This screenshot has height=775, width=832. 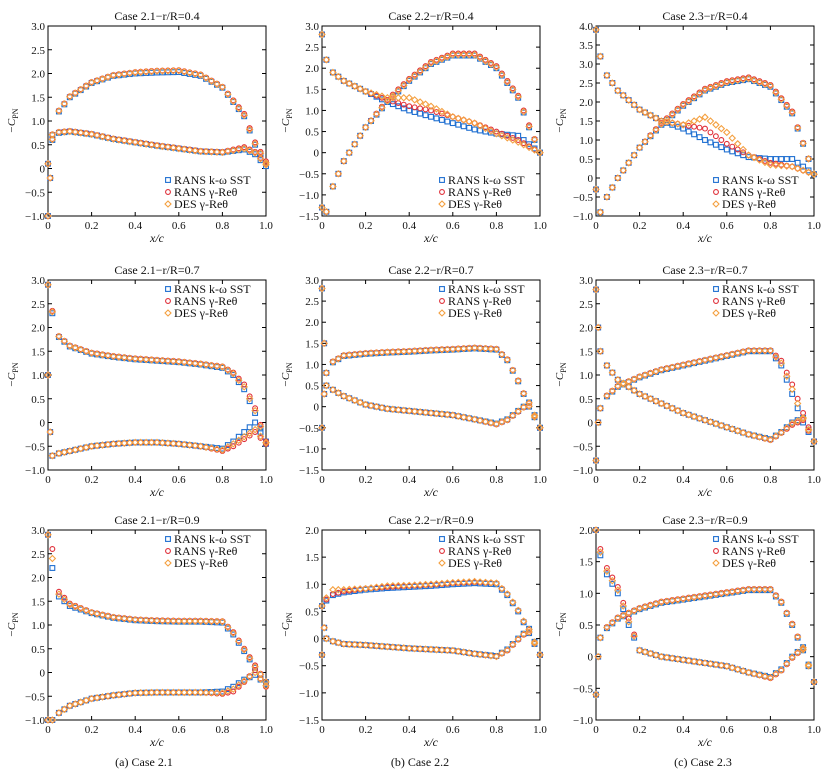 I want to click on series-des_gamma, so click(x=431, y=358).